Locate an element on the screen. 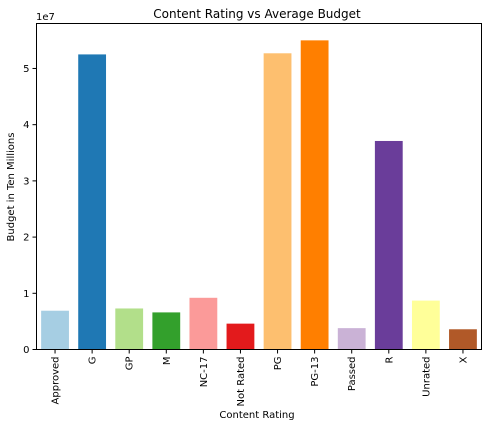 The height and width of the screenshot is (427, 488). y-tick-label: 1 is located at coordinates (26, 294).